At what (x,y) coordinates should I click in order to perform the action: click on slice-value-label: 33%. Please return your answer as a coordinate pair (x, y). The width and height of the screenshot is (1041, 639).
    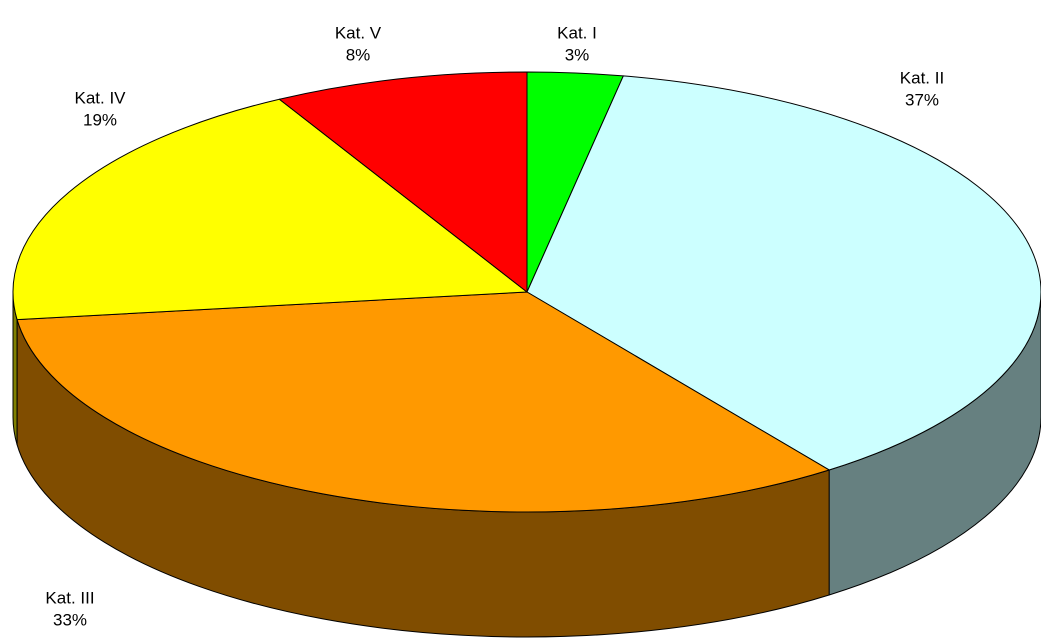
    Looking at the image, I should click on (70, 619).